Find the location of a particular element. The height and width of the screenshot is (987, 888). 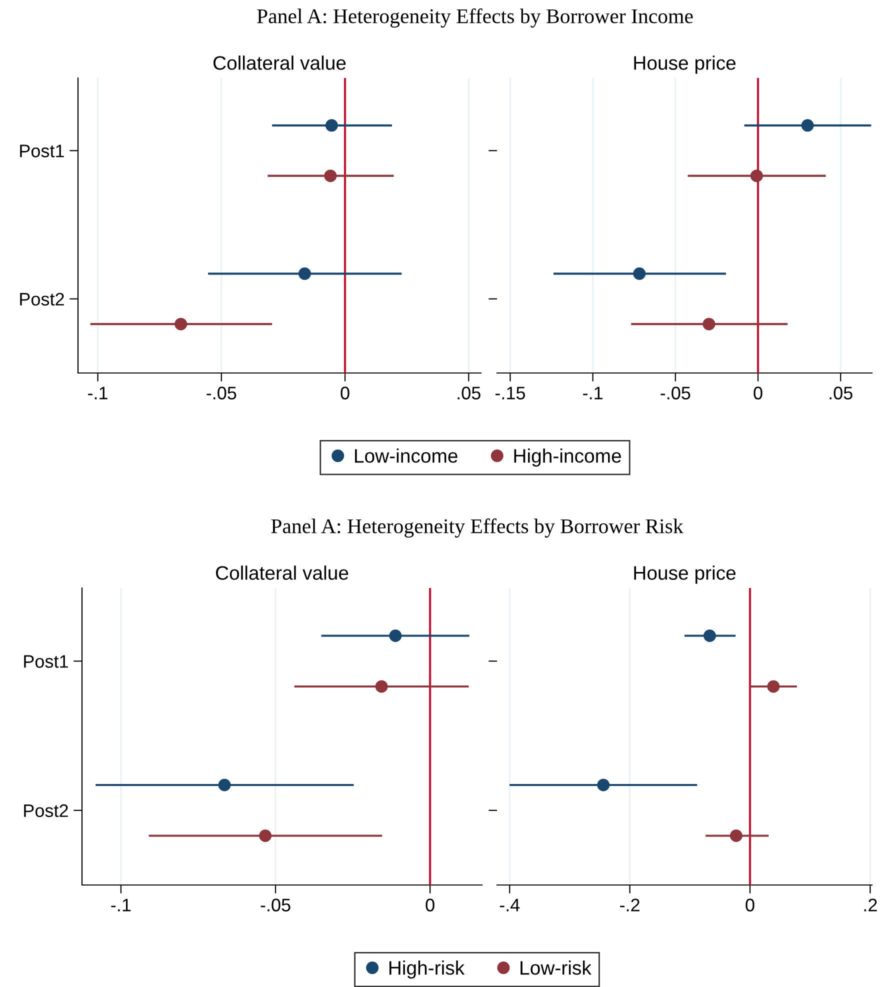

x-tick-label: -.15 is located at coordinates (510, 393).